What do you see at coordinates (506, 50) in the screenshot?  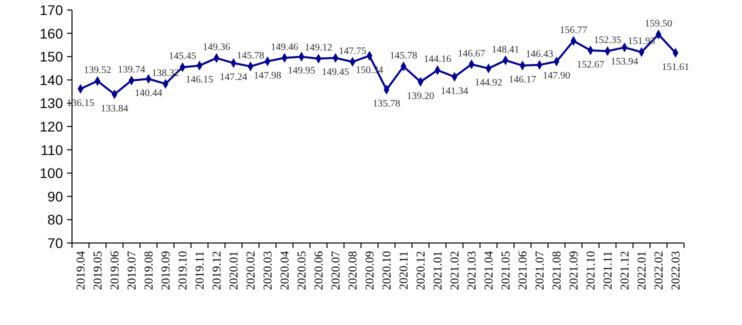 I see `data-label: 148.41` at bounding box center [506, 50].